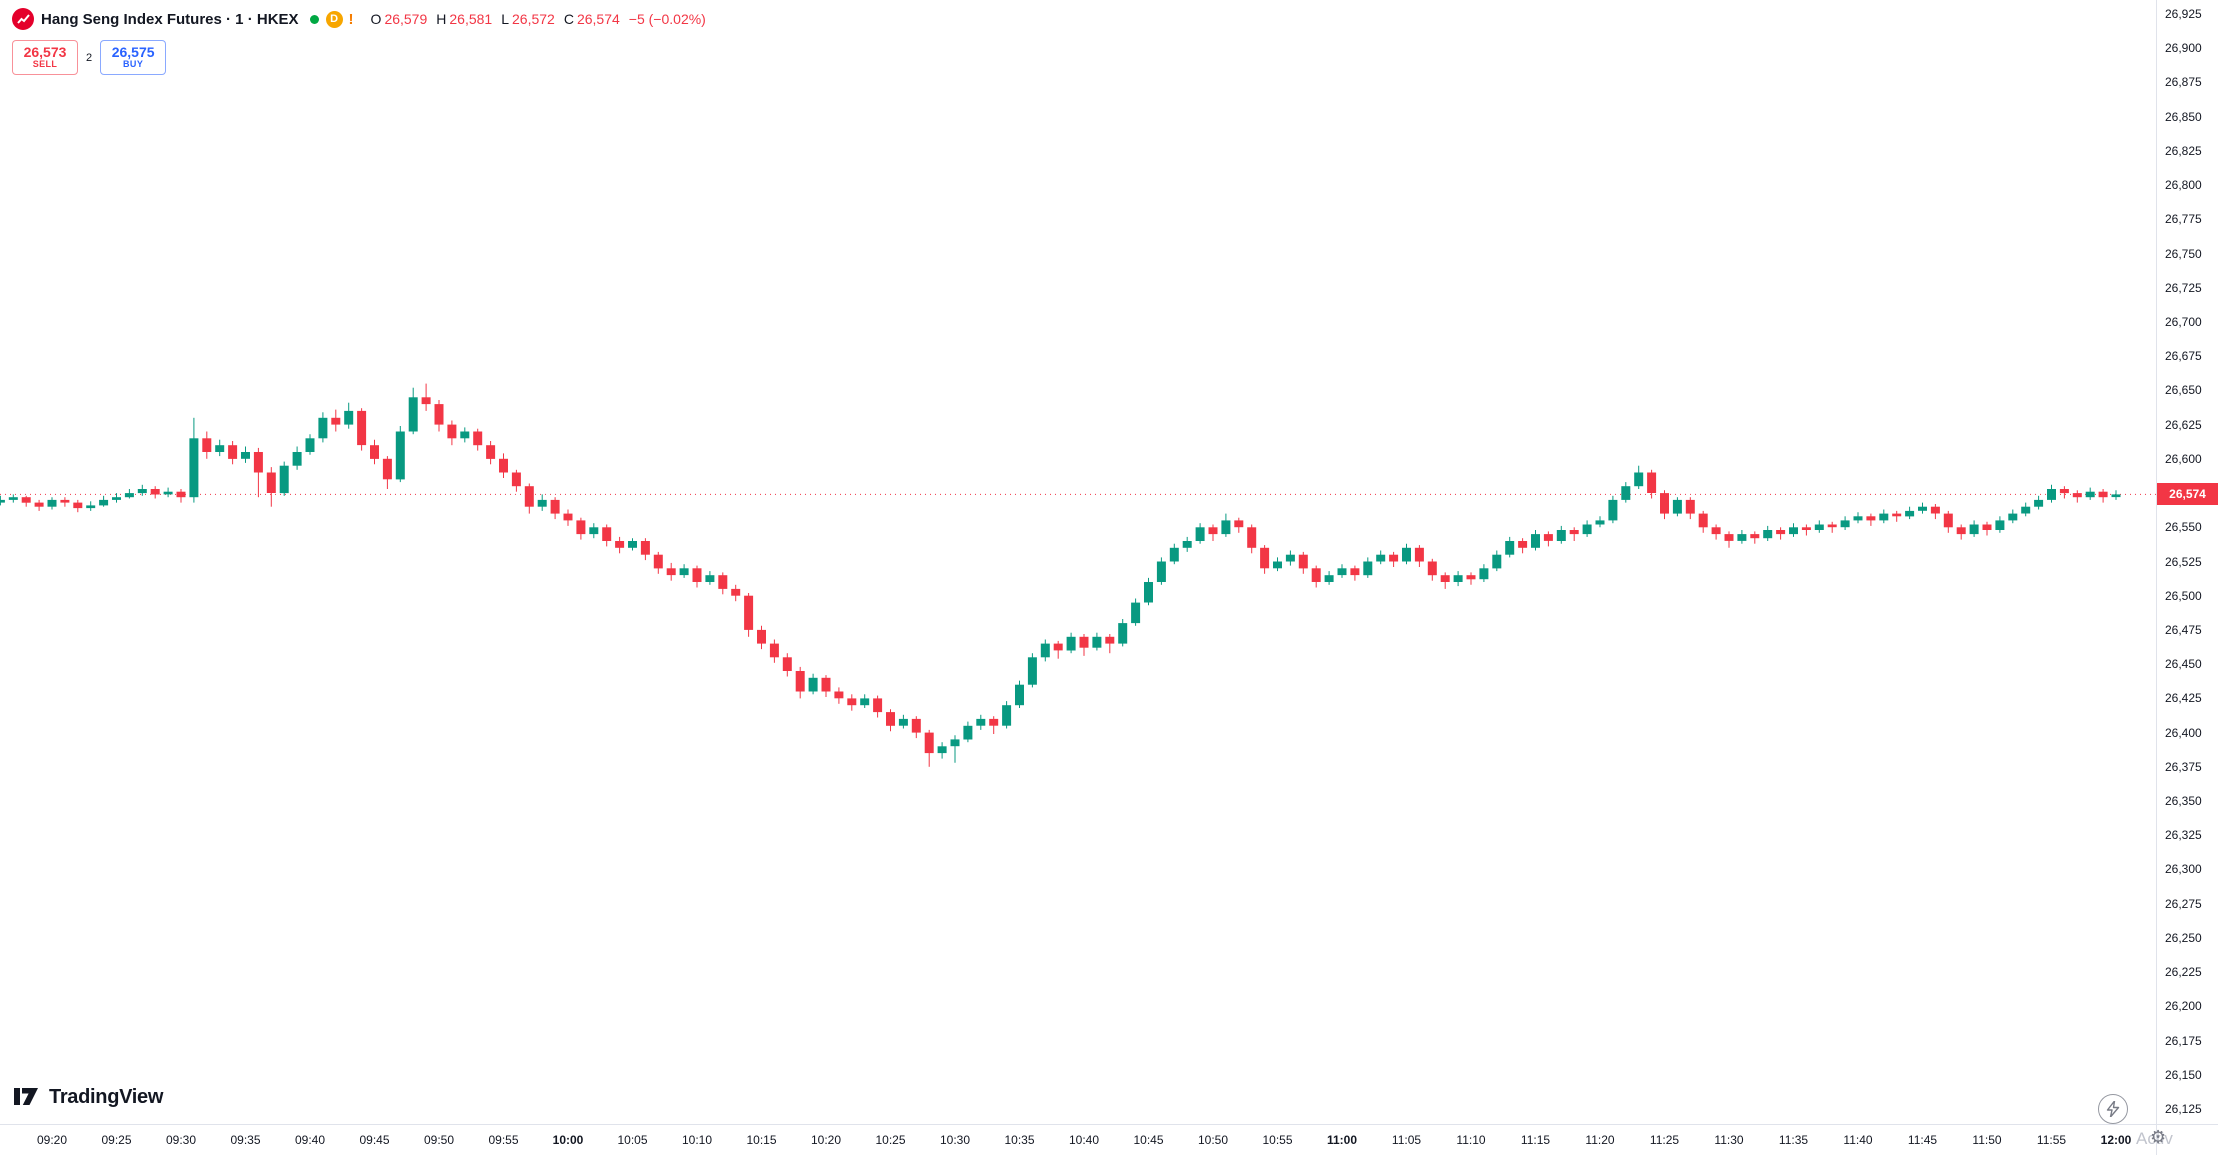  What do you see at coordinates (2158, 1137) in the screenshot?
I see `settings-gear-icon: ⚙` at bounding box center [2158, 1137].